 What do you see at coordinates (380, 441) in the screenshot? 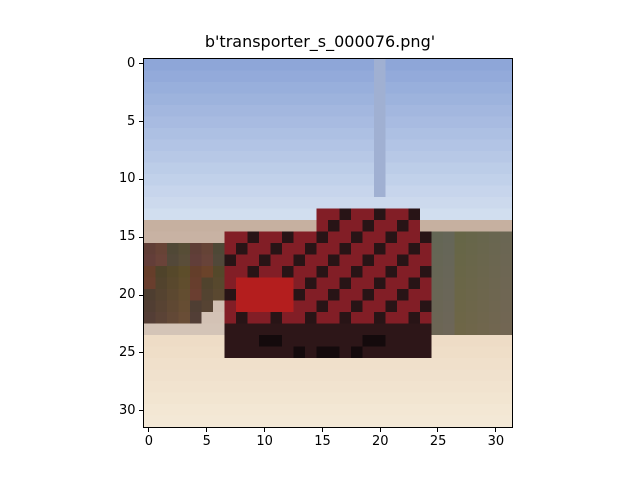
I see `x-tick-label: 20` at bounding box center [380, 441].